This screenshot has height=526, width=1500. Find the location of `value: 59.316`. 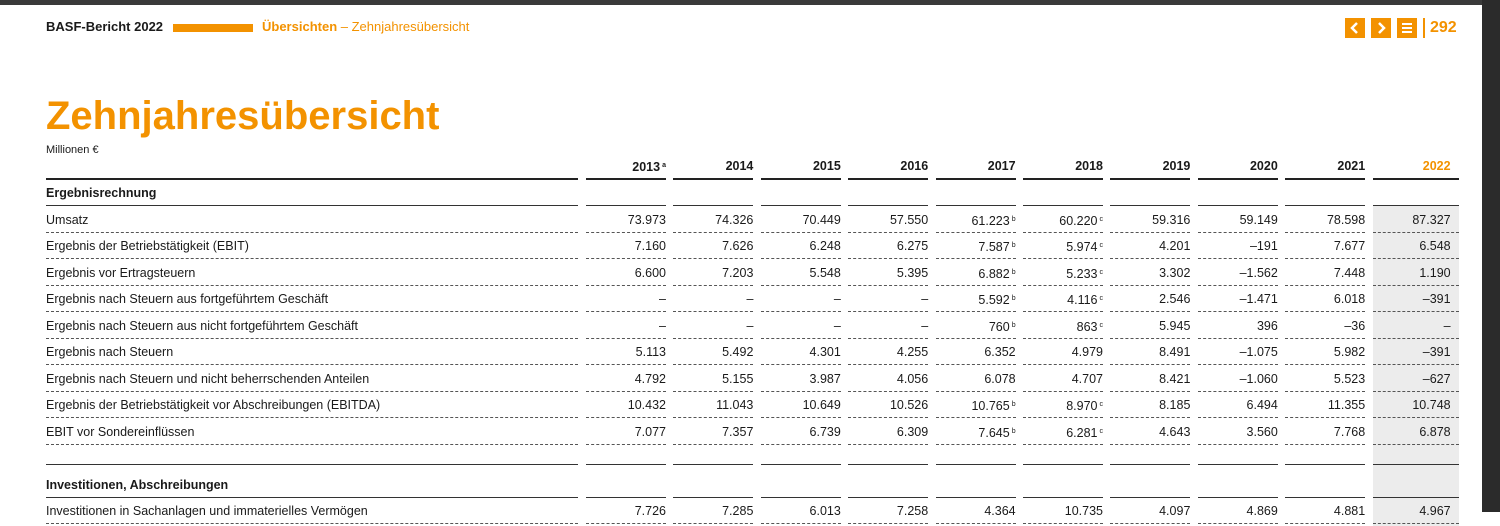

value: 59.316 is located at coordinates (1171, 219).